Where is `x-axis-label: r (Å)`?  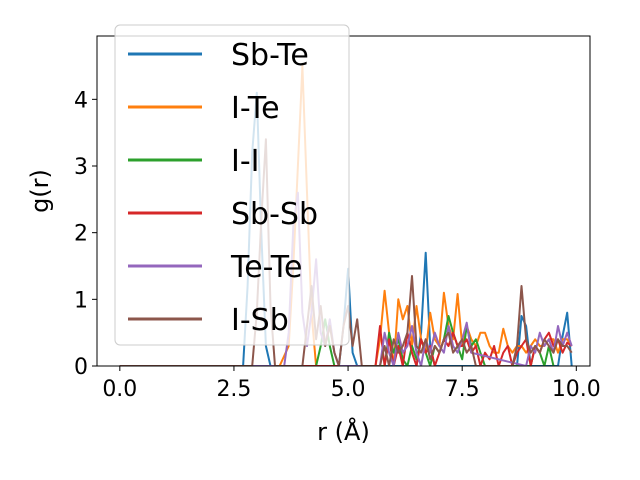 x-axis-label: r (Å) is located at coordinates (343, 431).